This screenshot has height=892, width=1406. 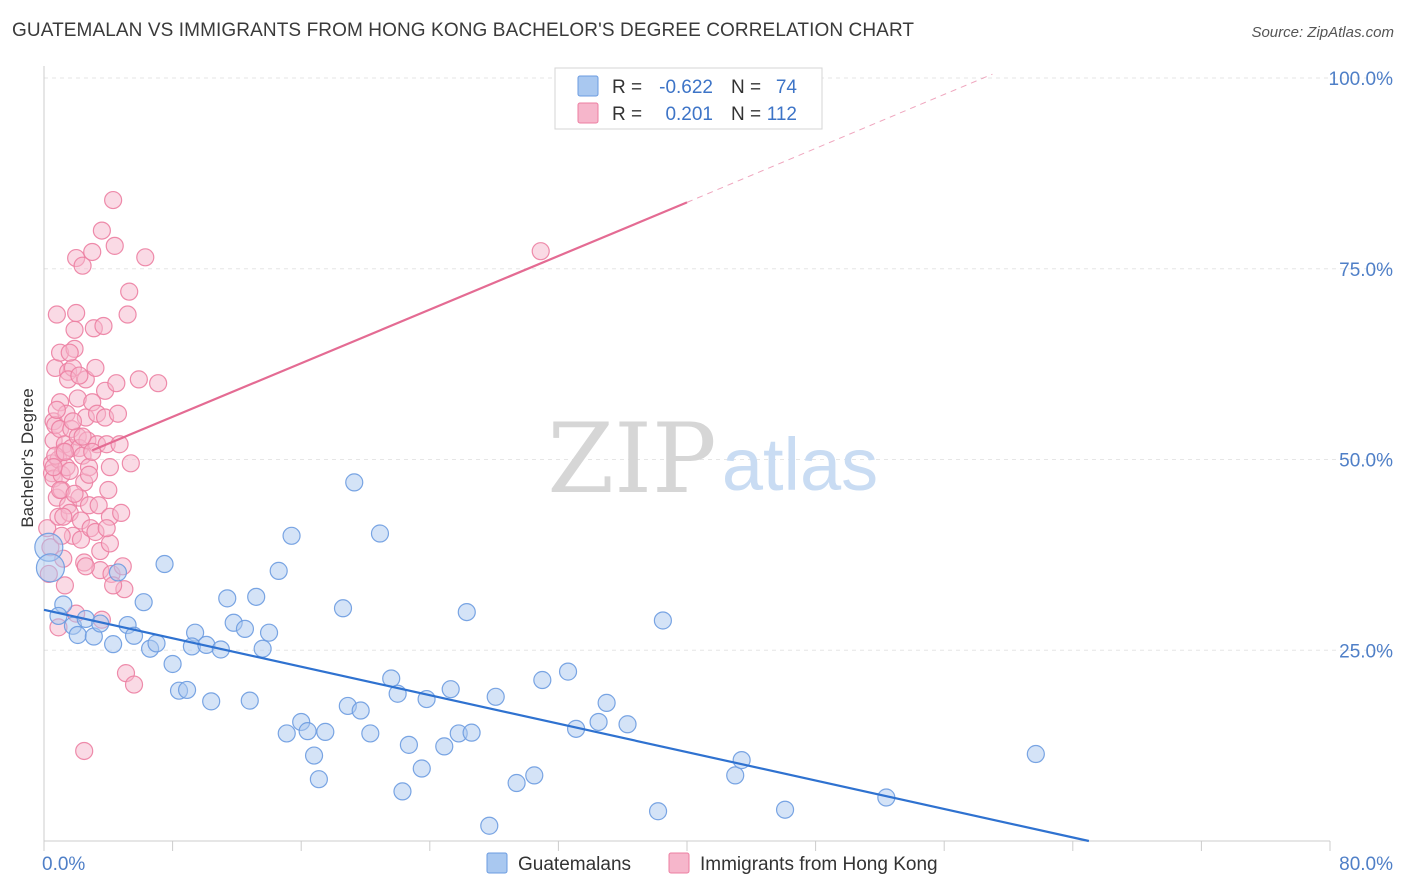 I want to click on legend-n-label-1: N =, so click(x=746, y=87).